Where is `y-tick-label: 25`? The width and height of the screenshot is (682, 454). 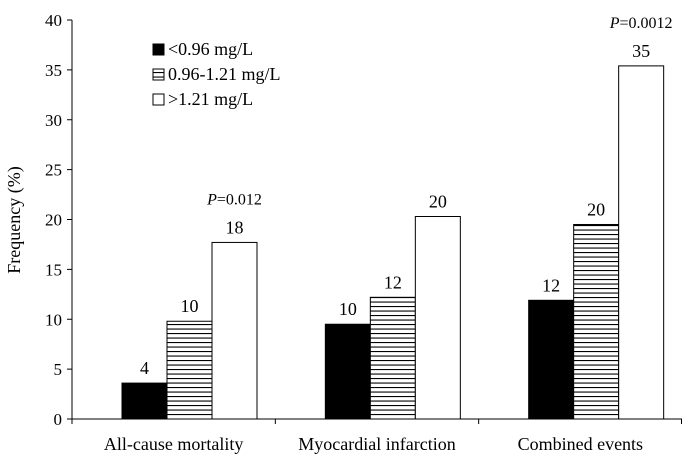 y-tick-label: 25 is located at coordinates (53, 170).